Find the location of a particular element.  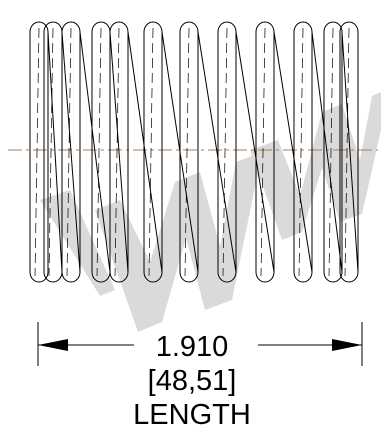

dimension-value-mm: [48,51] is located at coordinates (192, 381).